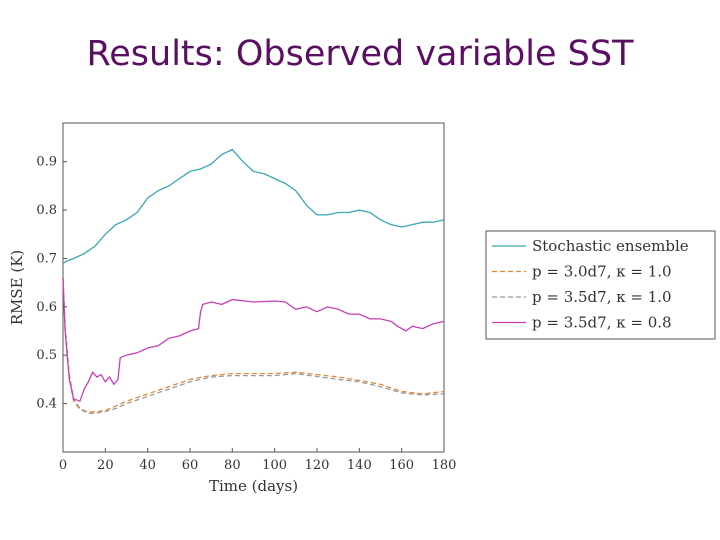 The height and width of the screenshot is (540, 720). What do you see at coordinates (232, 465) in the screenshot?
I see `x-tick-label: 80` at bounding box center [232, 465].